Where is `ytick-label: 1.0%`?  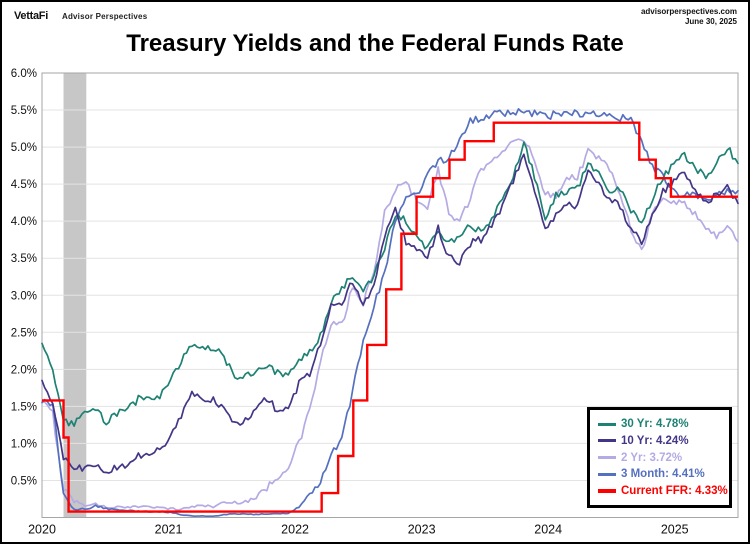 ytick-label: 1.0% is located at coordinates (24, 444).